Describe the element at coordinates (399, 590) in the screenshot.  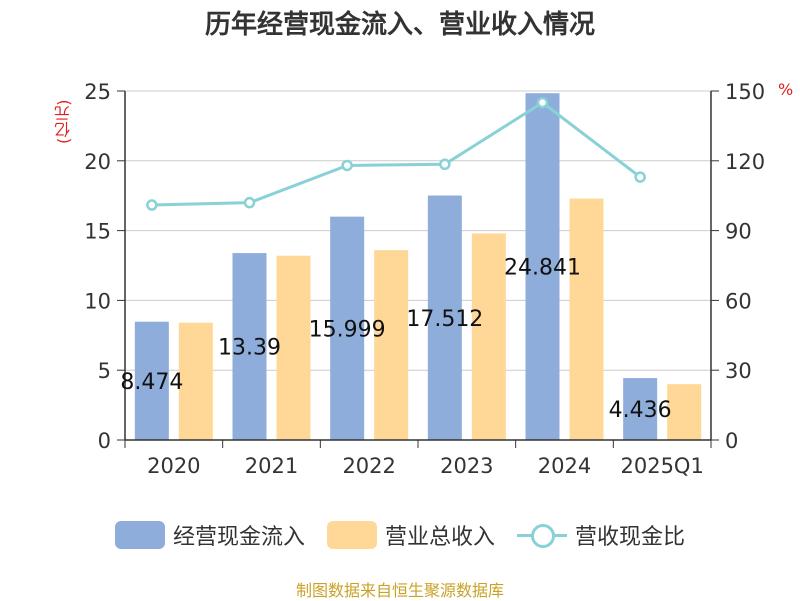
I see `data-source-note: 制图数据来自恒生聚源数据库` at that location.